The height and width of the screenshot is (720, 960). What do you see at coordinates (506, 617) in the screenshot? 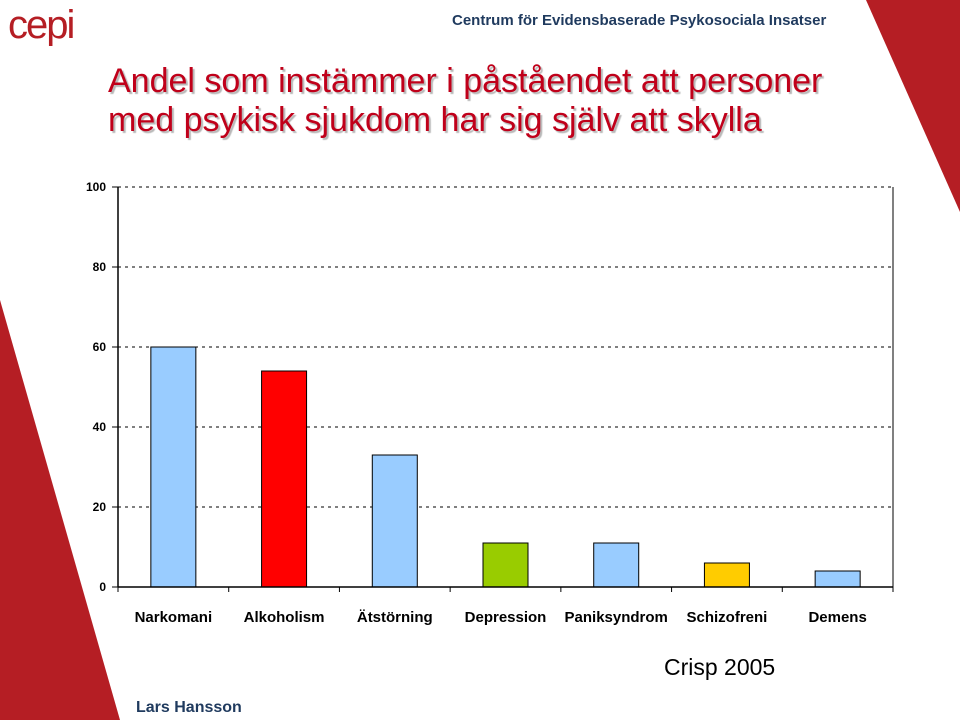
I see `x-category-label: Depression` at bounding box center [506, 617].